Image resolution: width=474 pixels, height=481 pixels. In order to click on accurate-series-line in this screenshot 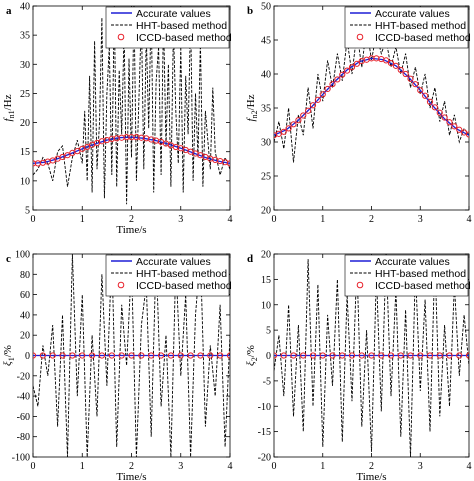, I will do `click(131, 150)`.